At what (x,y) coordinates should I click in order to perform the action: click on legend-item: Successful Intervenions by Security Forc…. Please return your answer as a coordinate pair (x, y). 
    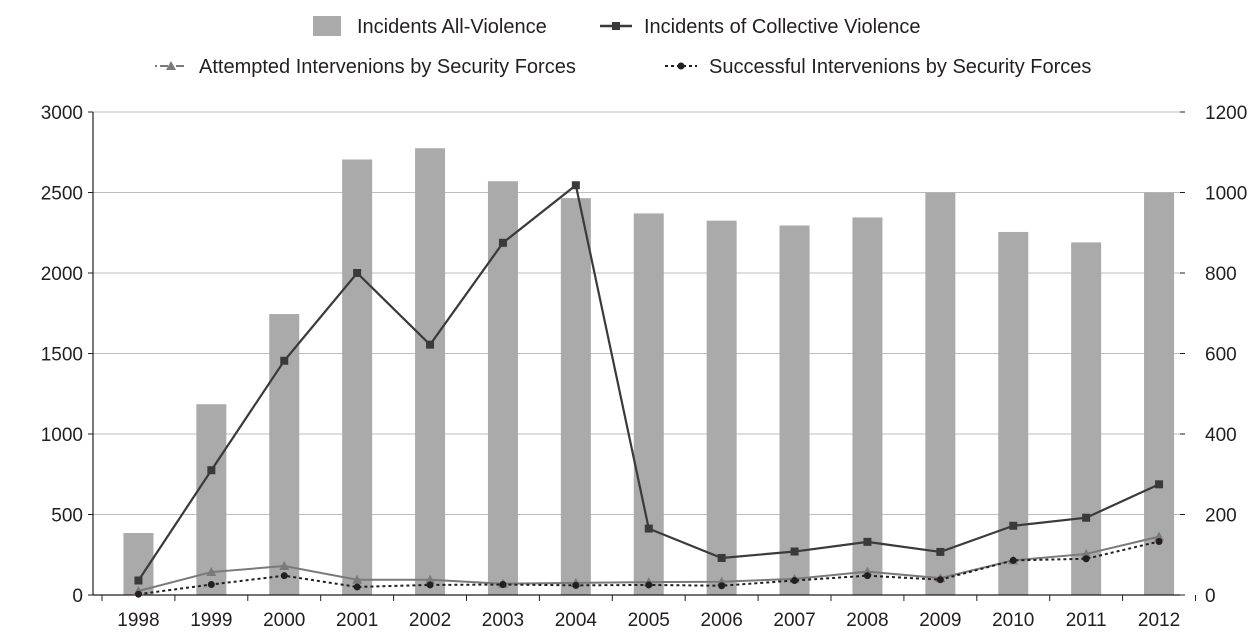
    Looking at the image, I should click on (878, 67).